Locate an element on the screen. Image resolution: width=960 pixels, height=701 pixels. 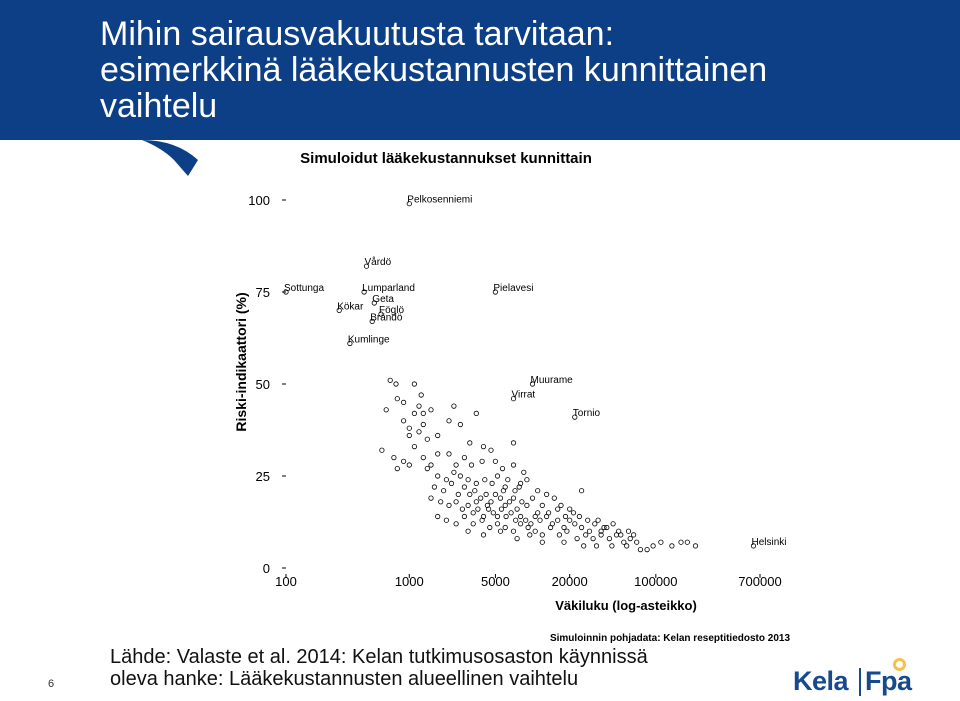
chart-title: Simuloidut lääkekustannukset kunnittain is located at coordinates (446, 158).